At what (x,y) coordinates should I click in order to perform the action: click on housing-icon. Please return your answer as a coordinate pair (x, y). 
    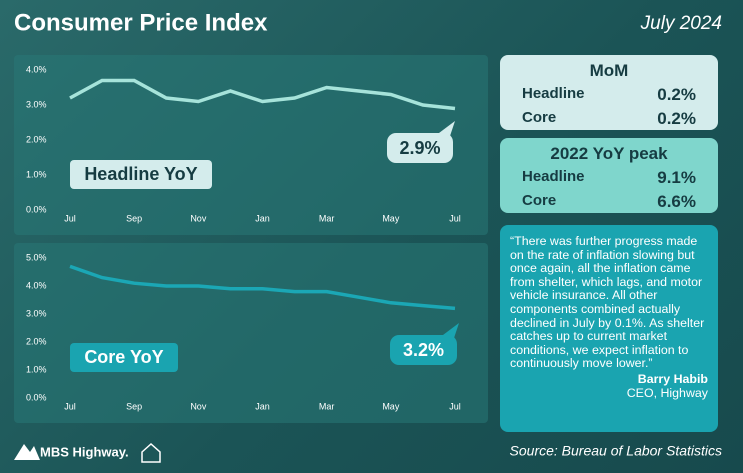
    Looking at the image, I should click on (151, 452).